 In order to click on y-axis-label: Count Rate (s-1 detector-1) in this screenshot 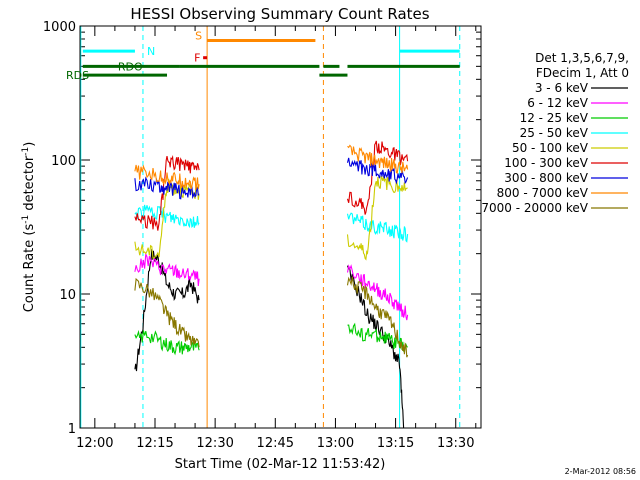, I will do `click(29, 227)`.